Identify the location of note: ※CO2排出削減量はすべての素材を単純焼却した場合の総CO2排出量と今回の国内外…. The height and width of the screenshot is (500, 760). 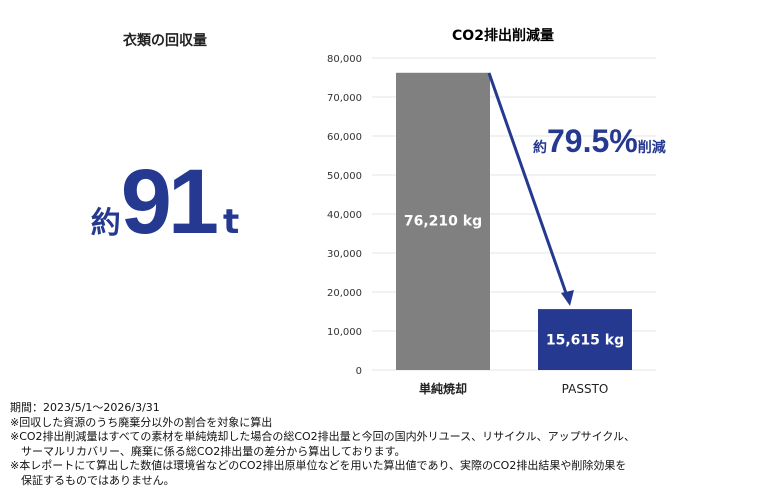
(323, 436).